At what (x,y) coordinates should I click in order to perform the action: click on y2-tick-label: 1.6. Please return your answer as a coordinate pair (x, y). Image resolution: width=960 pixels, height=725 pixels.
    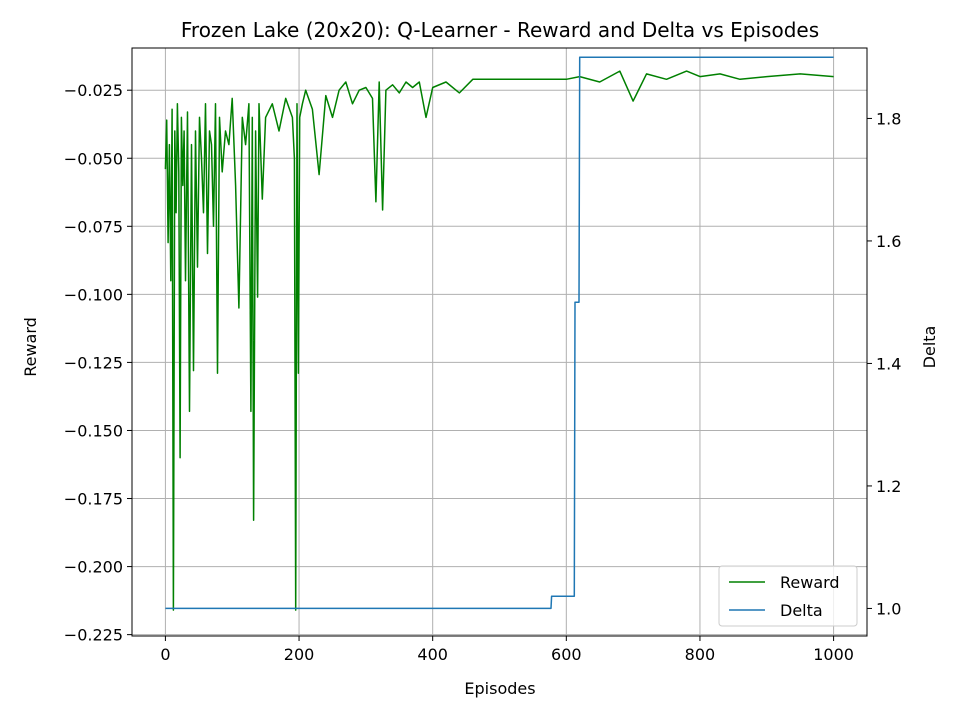
    Looking at the image, I should click on (888, 241).